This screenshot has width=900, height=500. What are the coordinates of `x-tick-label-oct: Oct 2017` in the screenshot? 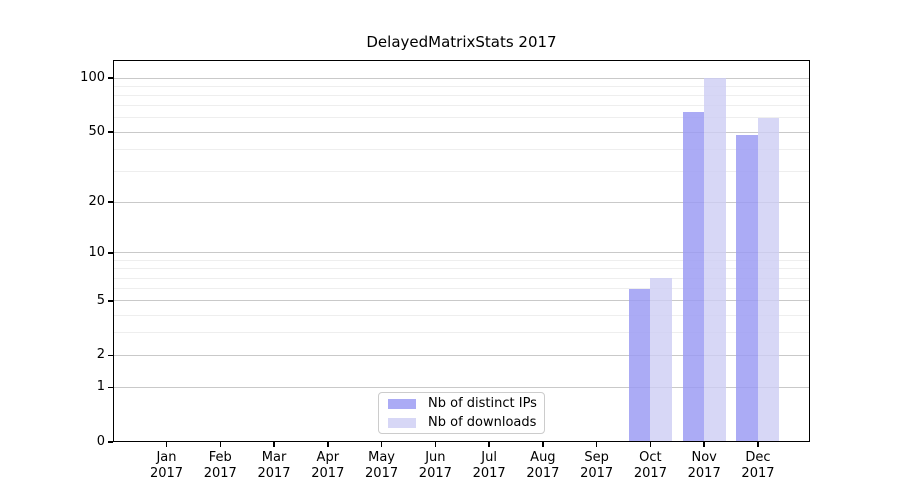 It's located at (650, 465).